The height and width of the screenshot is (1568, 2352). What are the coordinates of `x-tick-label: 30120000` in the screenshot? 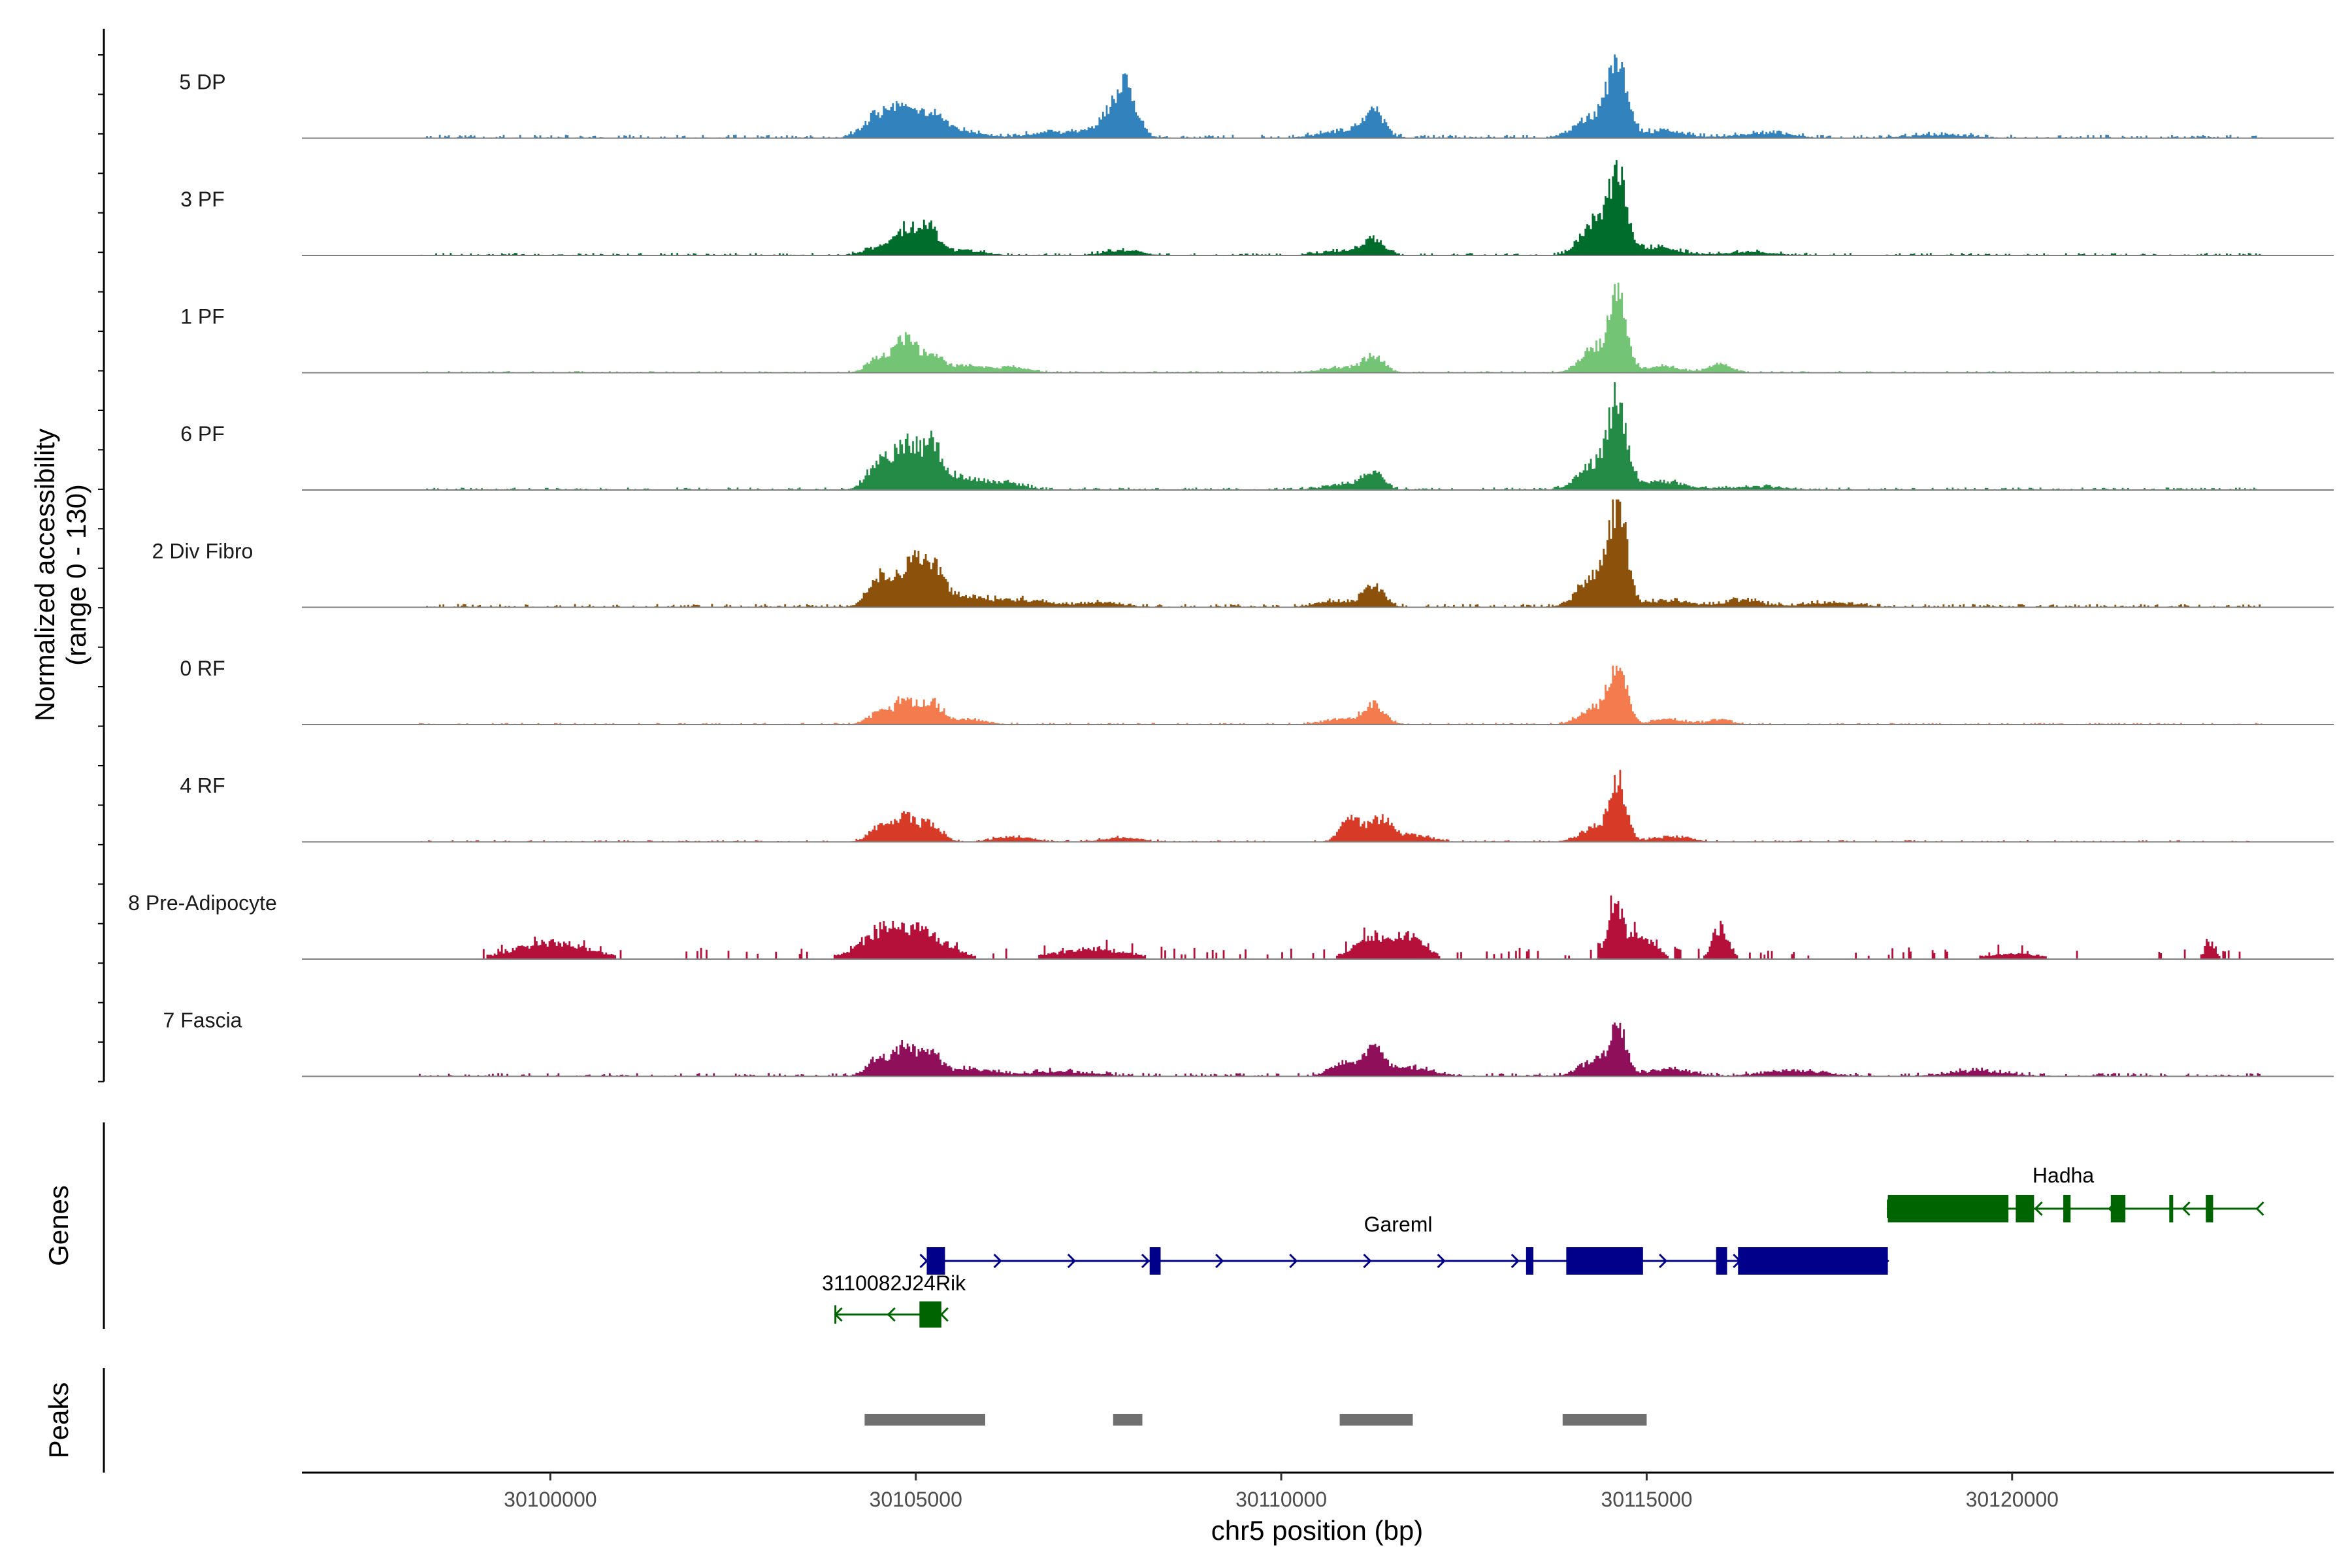 It's located at (2012, 1499).